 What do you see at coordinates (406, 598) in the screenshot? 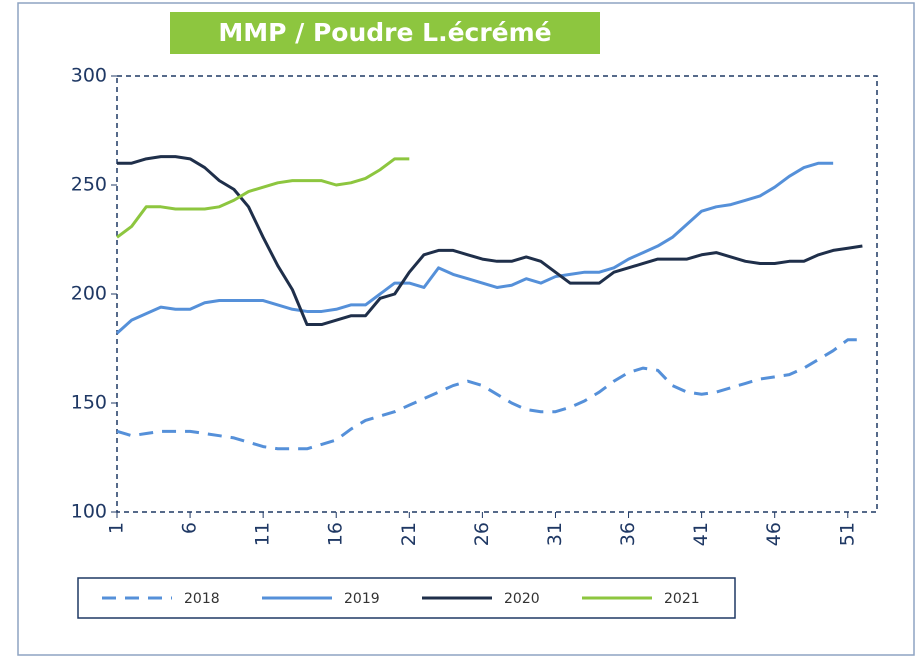
I see `legend-box` at bounding box center [406, 598].